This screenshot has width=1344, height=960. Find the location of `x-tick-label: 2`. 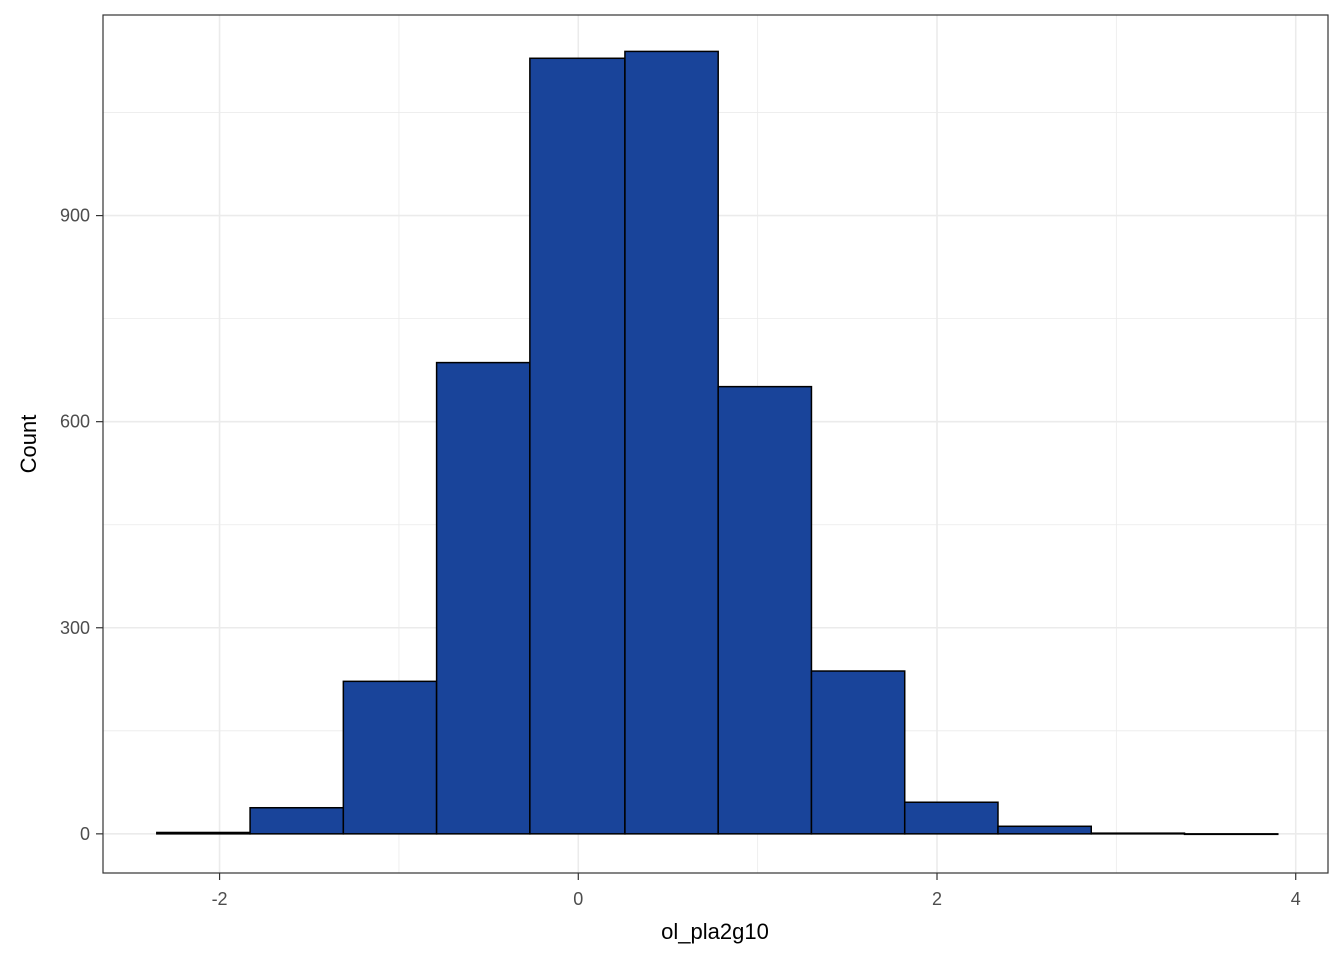

x-tick-label: 2 is located at coordinates (937, 899).